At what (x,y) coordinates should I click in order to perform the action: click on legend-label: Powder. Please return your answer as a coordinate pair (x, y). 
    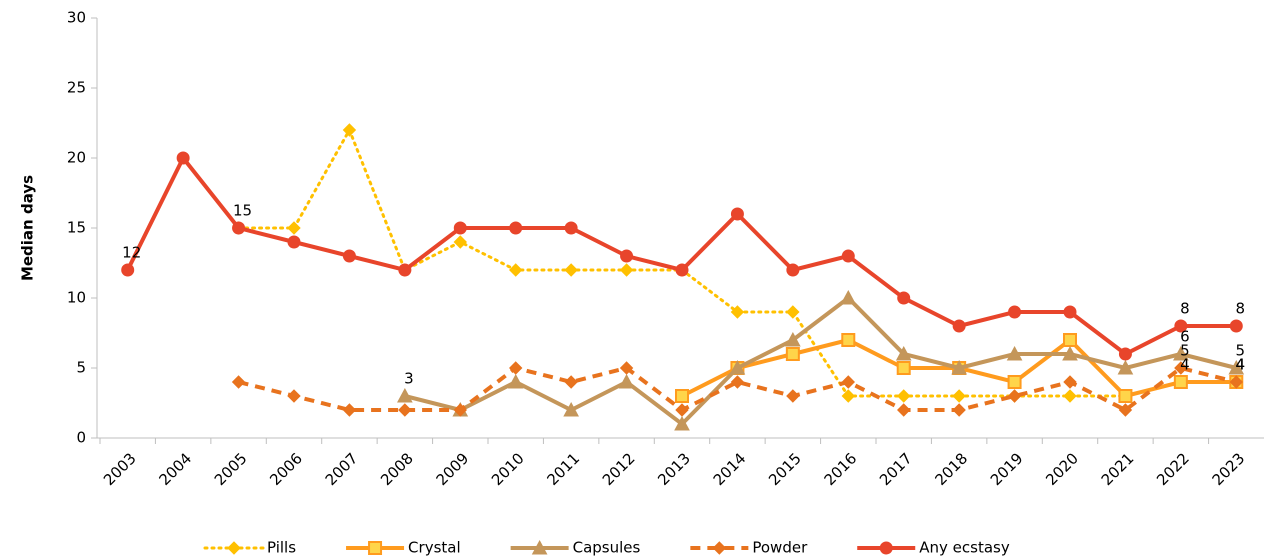
    Looking at the image, I should click on (780, 548).